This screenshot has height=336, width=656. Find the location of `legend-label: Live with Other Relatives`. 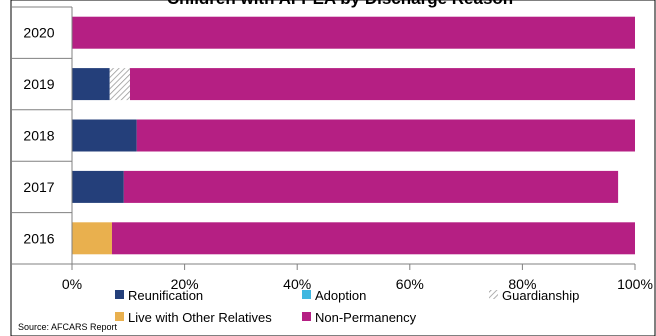

legend-label: Live with Other Relatives is located at coordinates (200, 317).